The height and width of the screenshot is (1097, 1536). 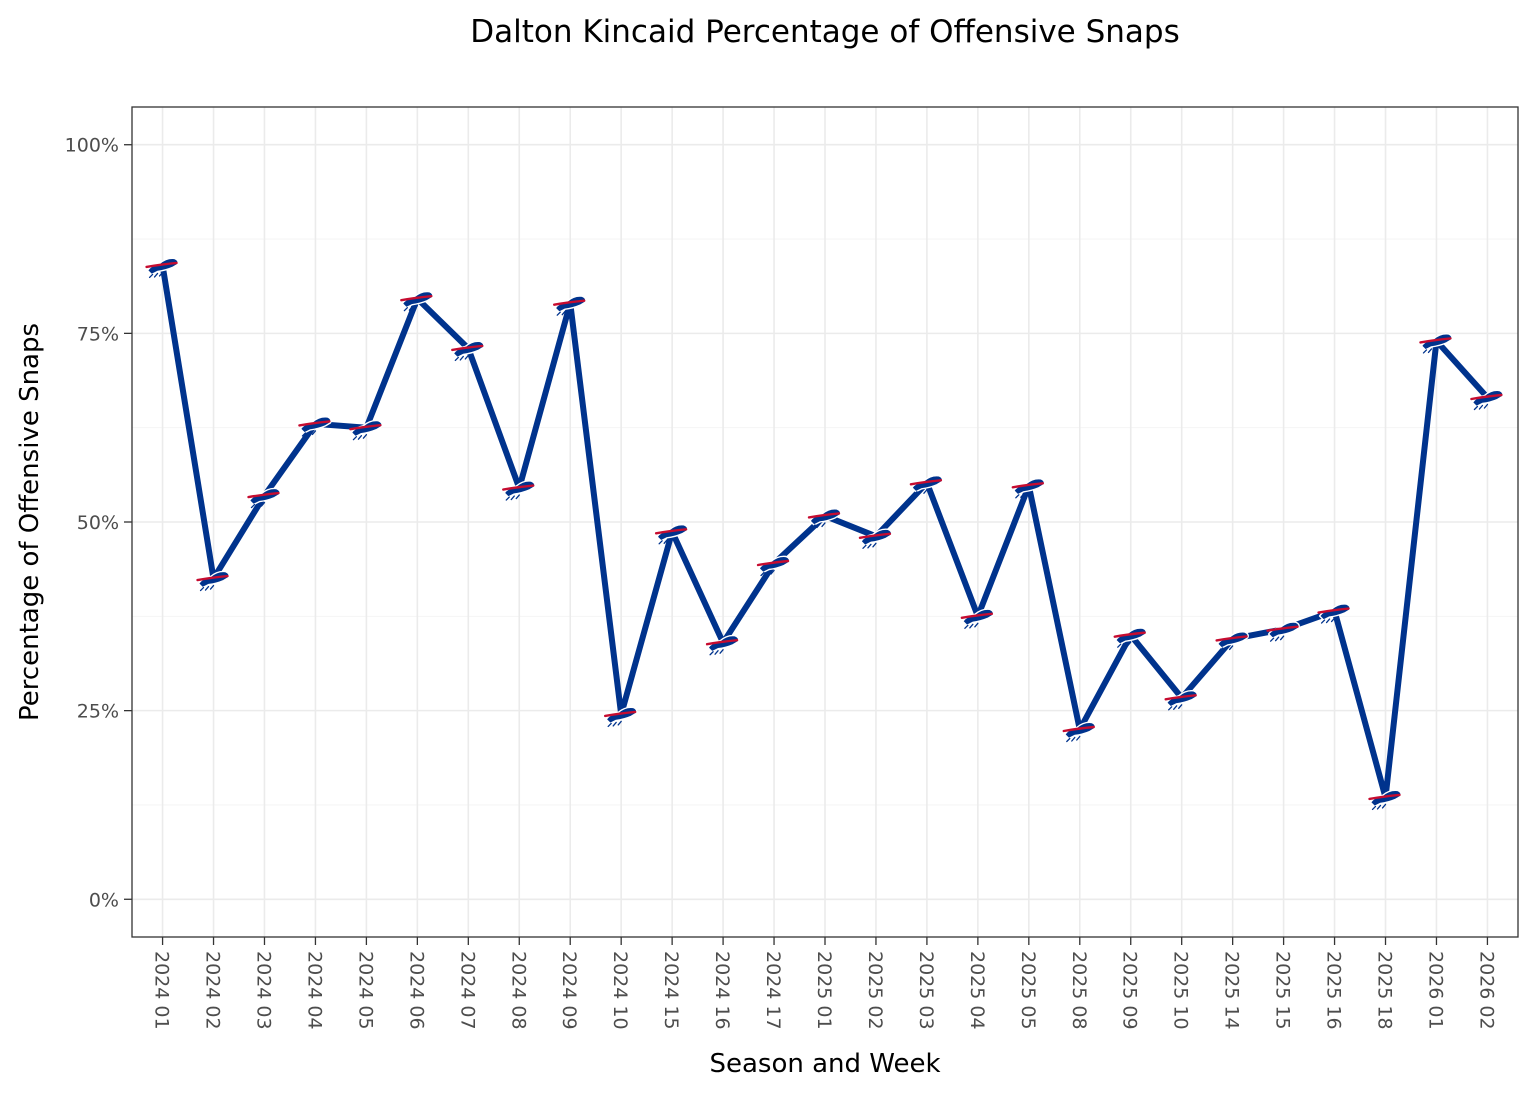 What do you see at coordinates (30, 522) in the screenshot?
I see `y-axis-title: Percentage of Offensive Snaps` at bounding box center [30, 522].